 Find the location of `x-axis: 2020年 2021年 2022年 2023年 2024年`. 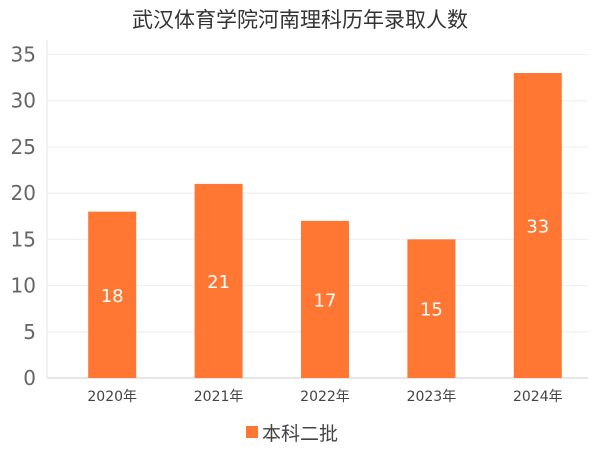

x-axis: 2020年 2021年 2022年 2023年 2024年 is located at coordinates (324, 397).